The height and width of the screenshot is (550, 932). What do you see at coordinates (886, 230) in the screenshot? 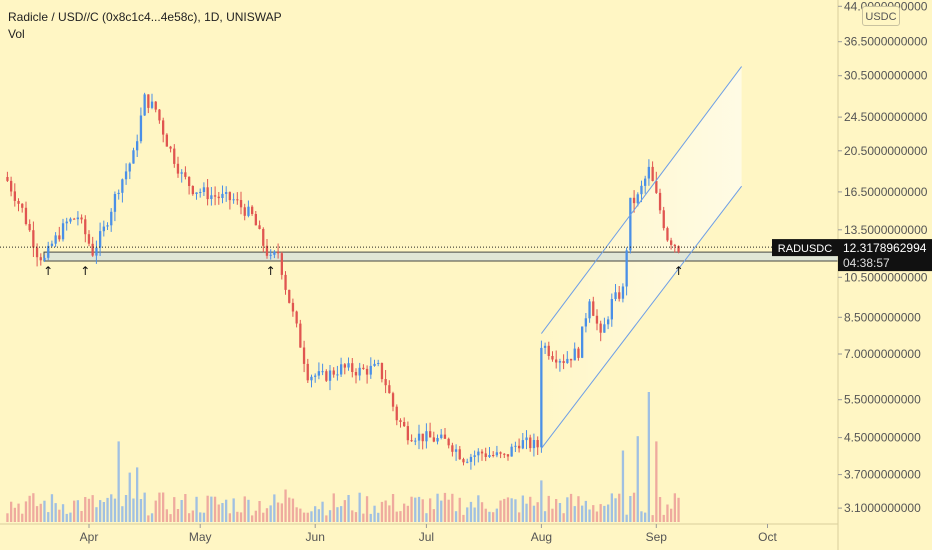
I see `y-tick-label: 13.5000000000` at bounding box center [886, 230].